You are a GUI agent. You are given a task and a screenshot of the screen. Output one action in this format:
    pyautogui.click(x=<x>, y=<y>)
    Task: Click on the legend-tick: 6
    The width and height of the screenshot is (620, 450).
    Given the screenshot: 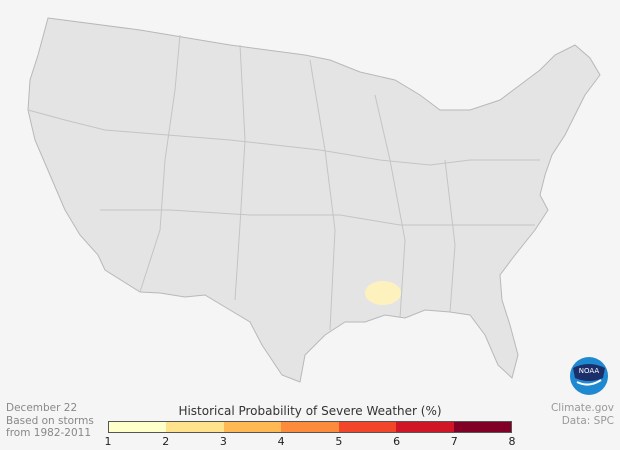 What is the action you would take?
    pyautogui.click(x=397, y=441)
    